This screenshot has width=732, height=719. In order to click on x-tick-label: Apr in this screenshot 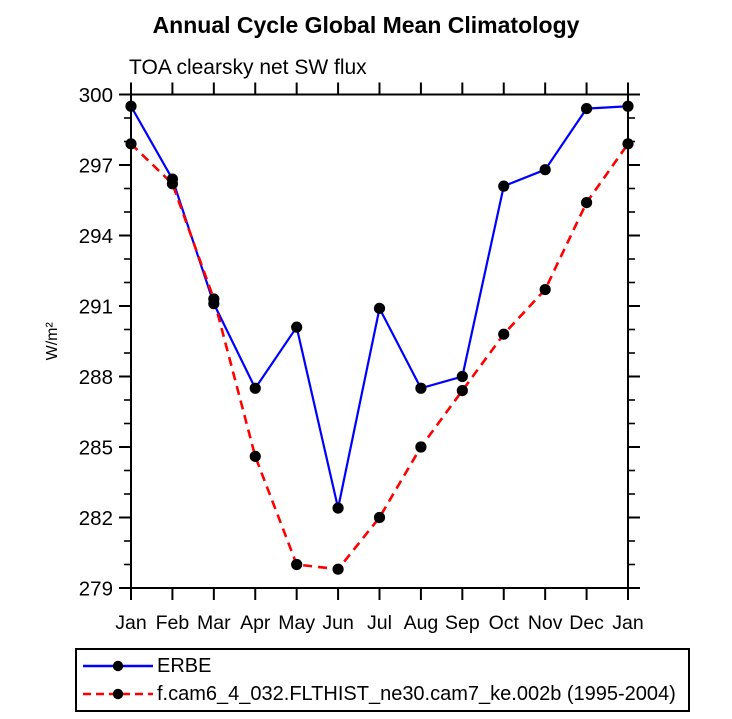, I will do `click(255, 623)`.